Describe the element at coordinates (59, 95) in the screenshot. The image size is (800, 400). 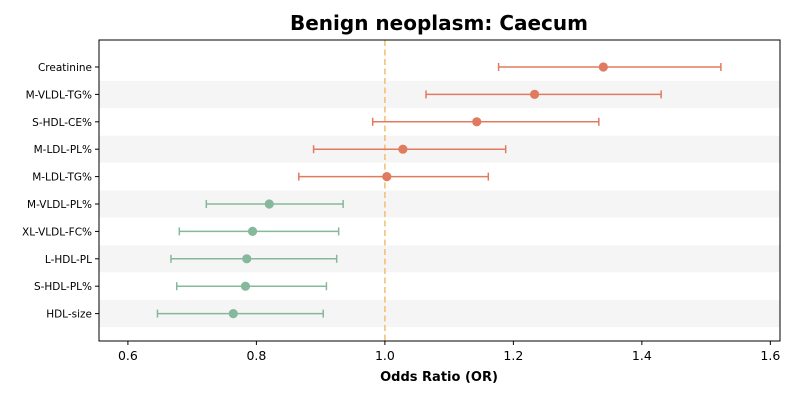
I see `y-tick-label: M-VLDL-TG%` at that location.